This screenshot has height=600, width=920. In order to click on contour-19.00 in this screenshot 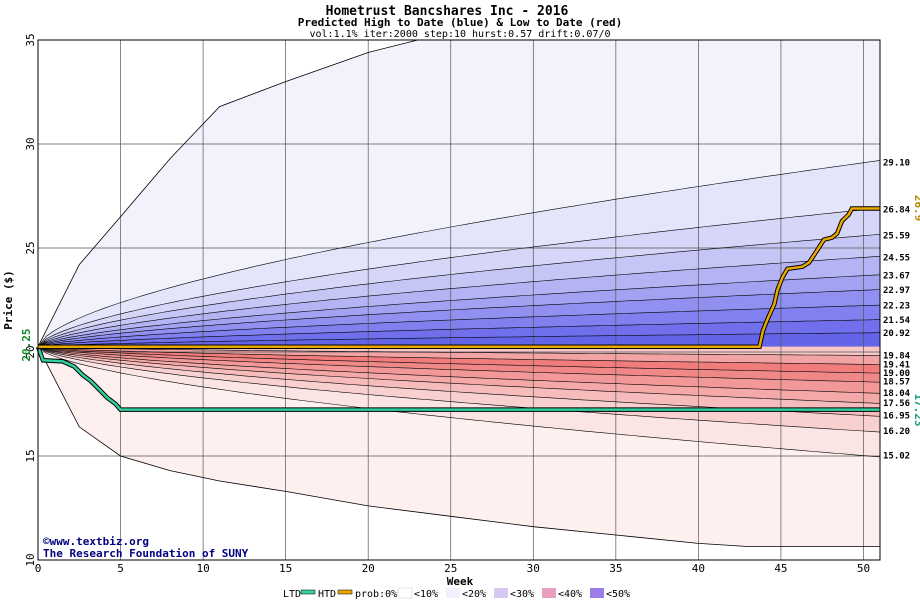, I will do `click(459, 360)`.